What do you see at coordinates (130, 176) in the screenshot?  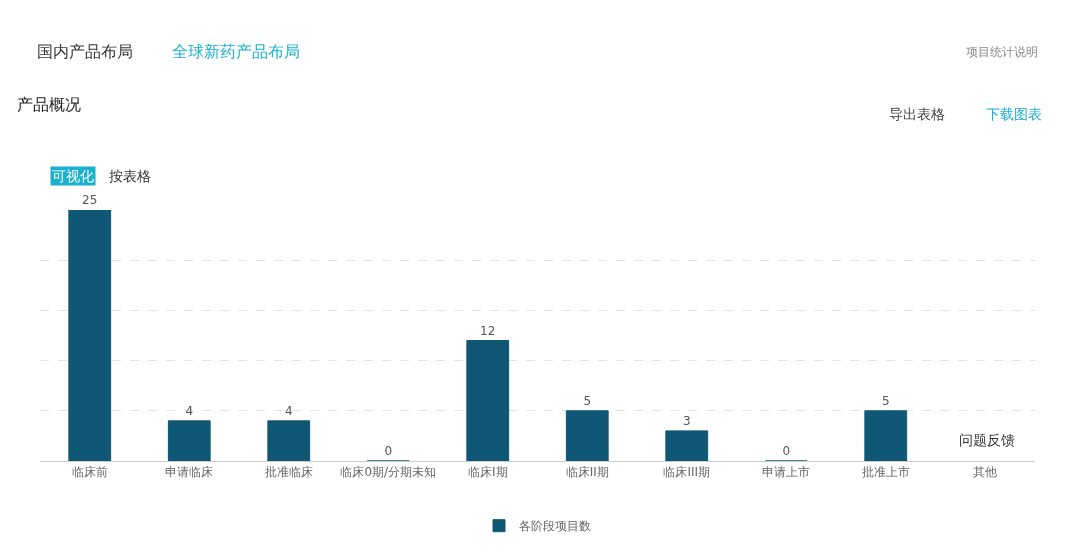 I see `text: 按表格` at bounding box center [130, 176].